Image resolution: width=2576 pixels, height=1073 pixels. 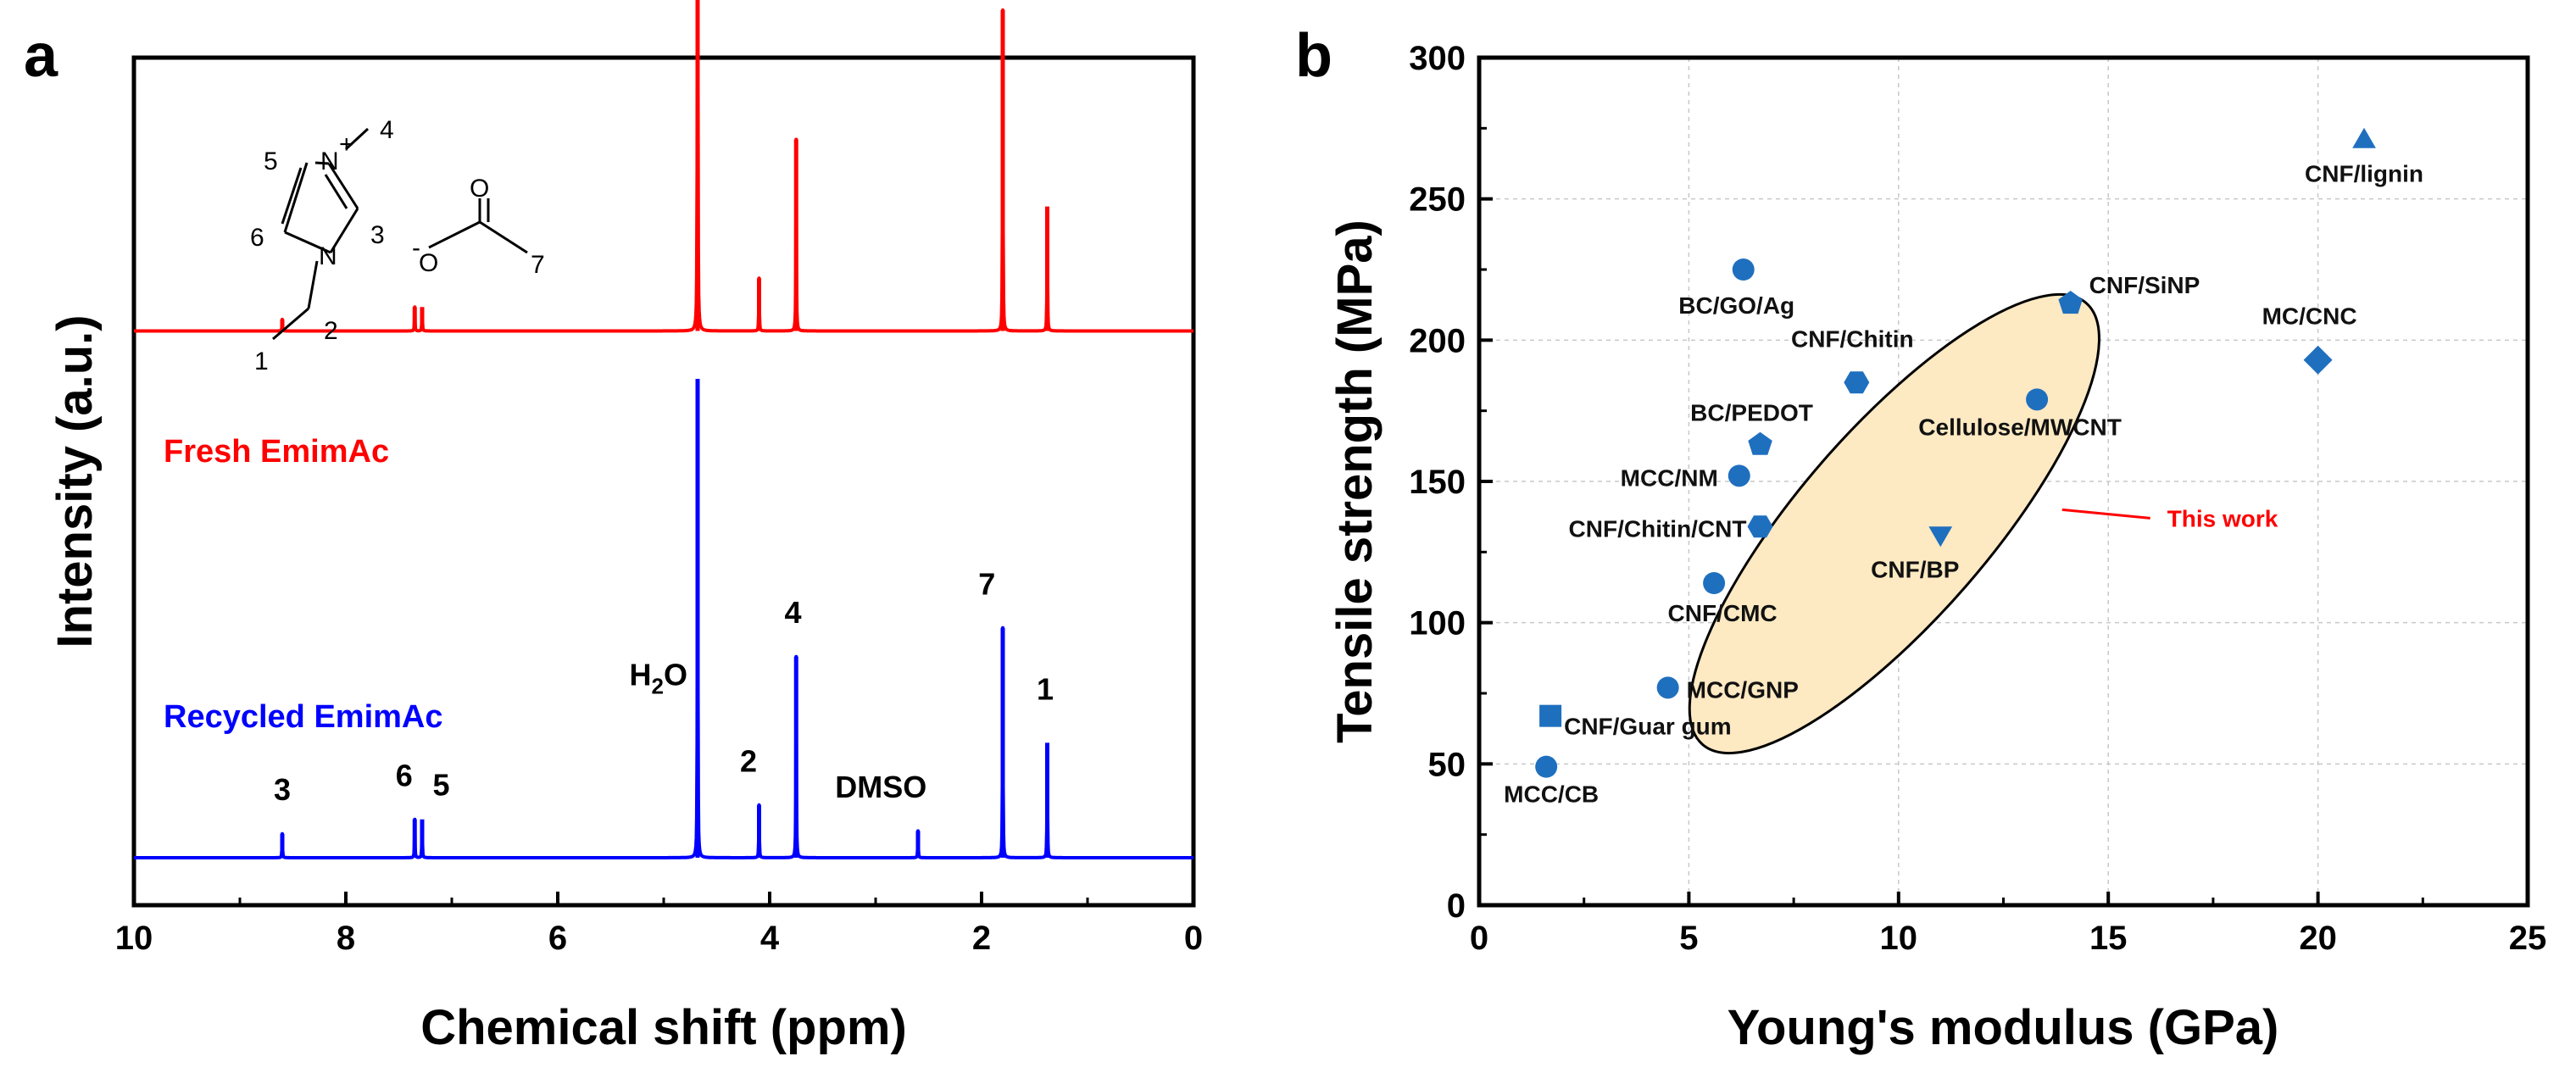 What do you see at coordinates (1550, 715) in the screenshot?
I see `scatter-point-cnf-guar-gum` at bounding box center [1550, 715].